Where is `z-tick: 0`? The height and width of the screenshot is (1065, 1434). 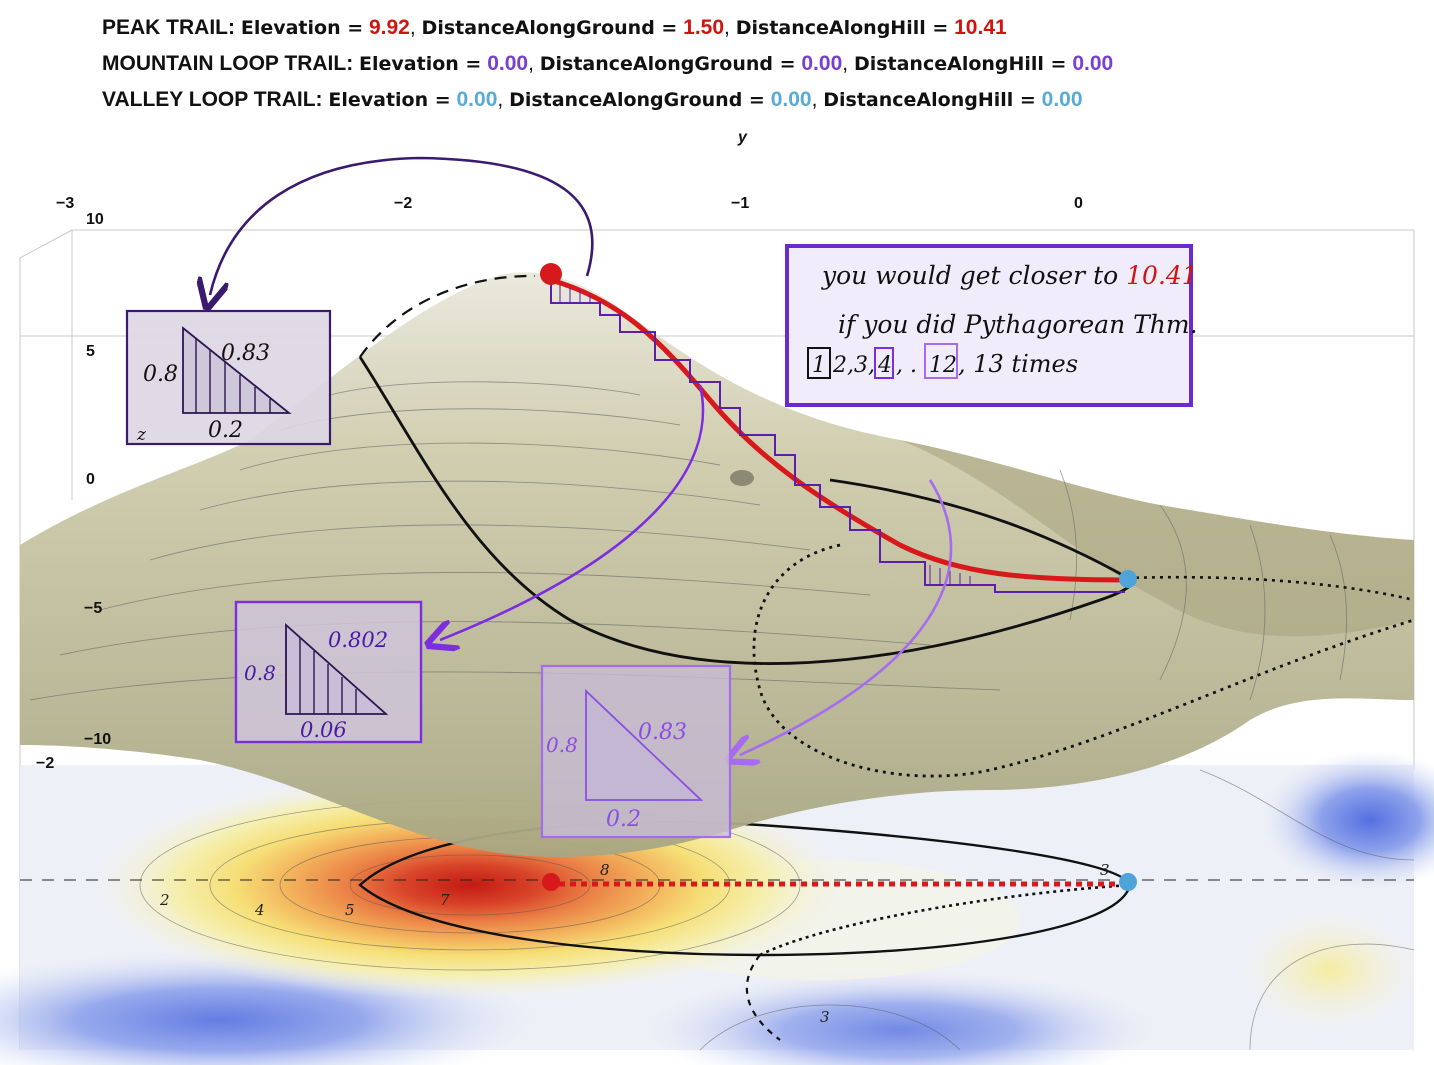
z-tick: 0 is located at coordinates (90, 479).